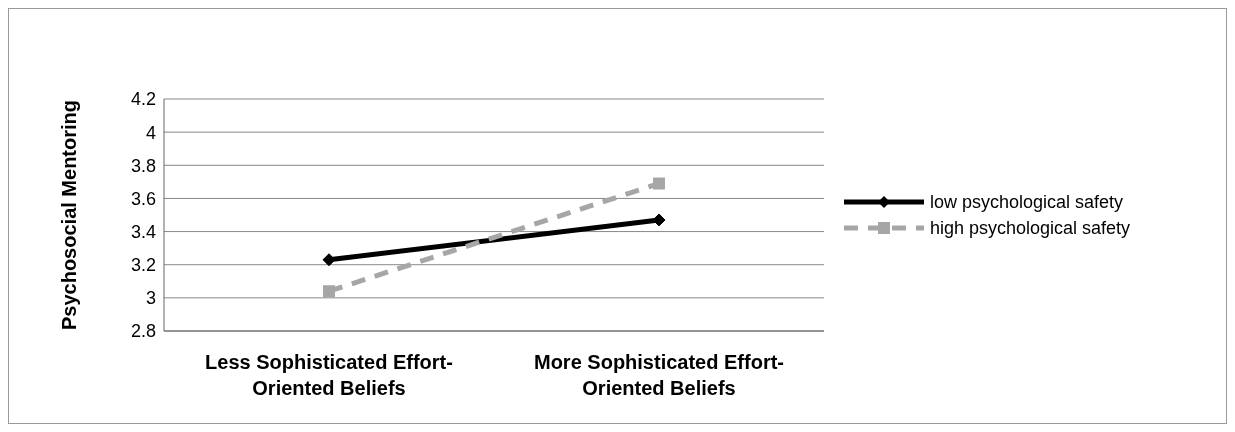 Image resolution: width=1235 pixels, height=432 pixels. I want to click on y-tick-label: 3, so click(150, 298).